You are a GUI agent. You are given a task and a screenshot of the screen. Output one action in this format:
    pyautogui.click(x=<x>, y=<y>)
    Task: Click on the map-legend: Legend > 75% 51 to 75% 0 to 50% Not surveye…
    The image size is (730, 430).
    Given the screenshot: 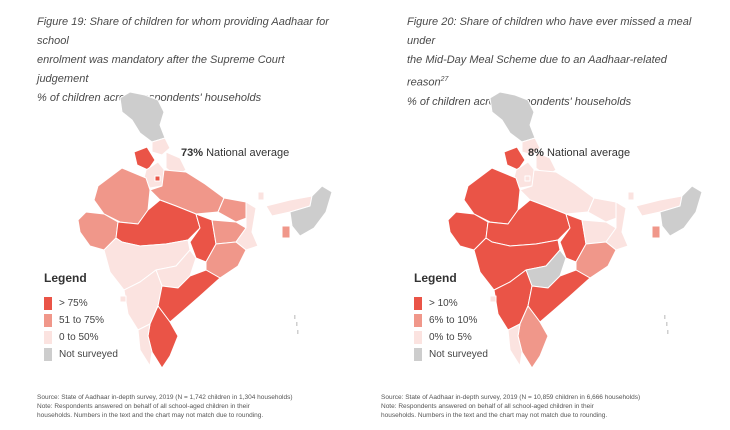 What is the action you would take?
    pyautogui.click(x=81, y=317)
    